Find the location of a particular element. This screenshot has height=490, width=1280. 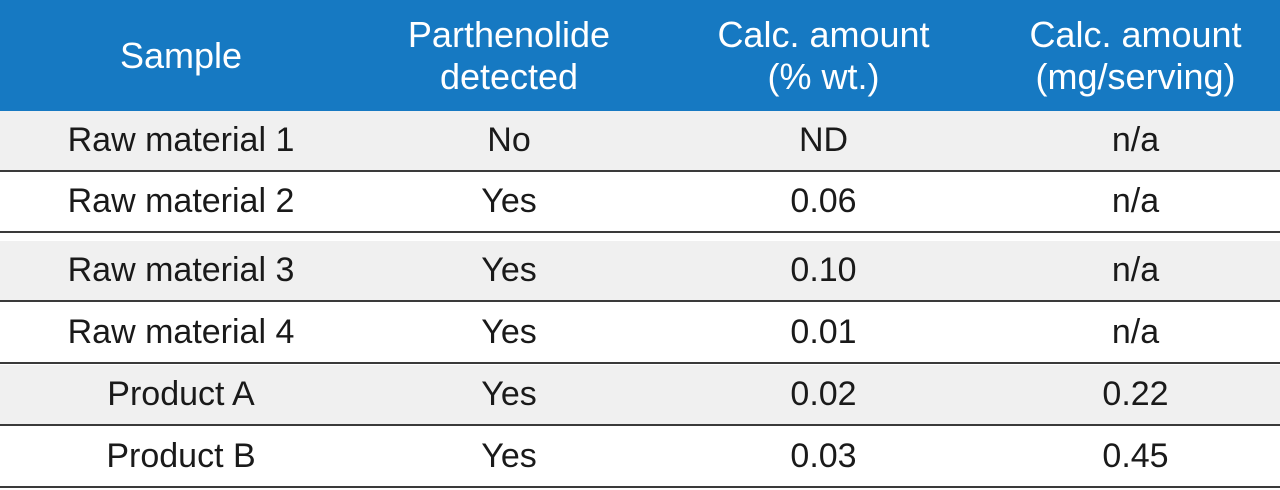

cell-sample: Raw material 3 is located at coordinates (181, 270).